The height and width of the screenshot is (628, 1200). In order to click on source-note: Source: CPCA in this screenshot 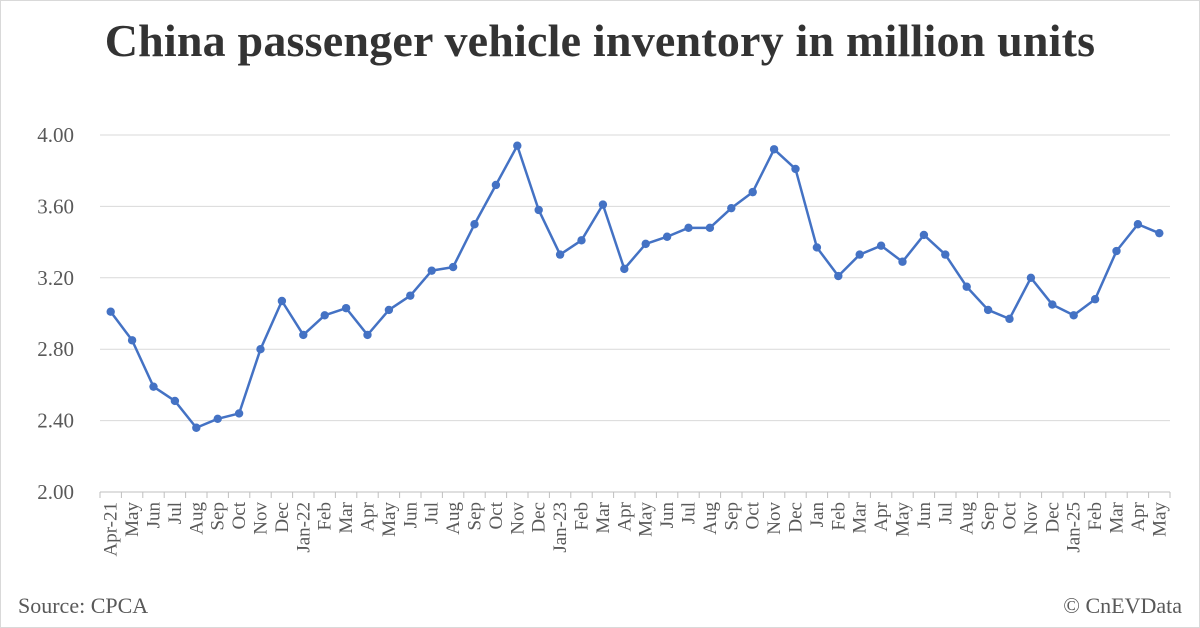, I will do `click(83, 605)`.